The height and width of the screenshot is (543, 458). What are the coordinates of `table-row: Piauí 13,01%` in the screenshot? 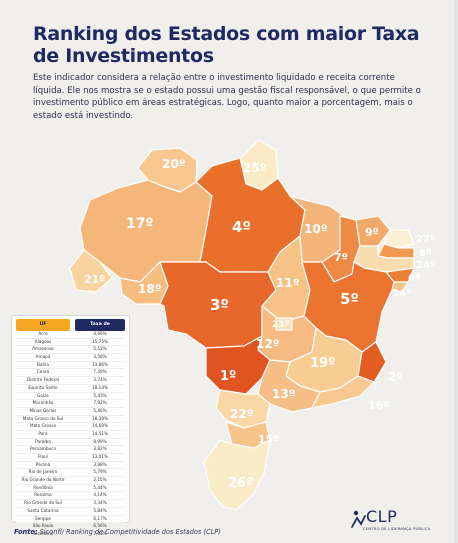 It's located at (70, 458).